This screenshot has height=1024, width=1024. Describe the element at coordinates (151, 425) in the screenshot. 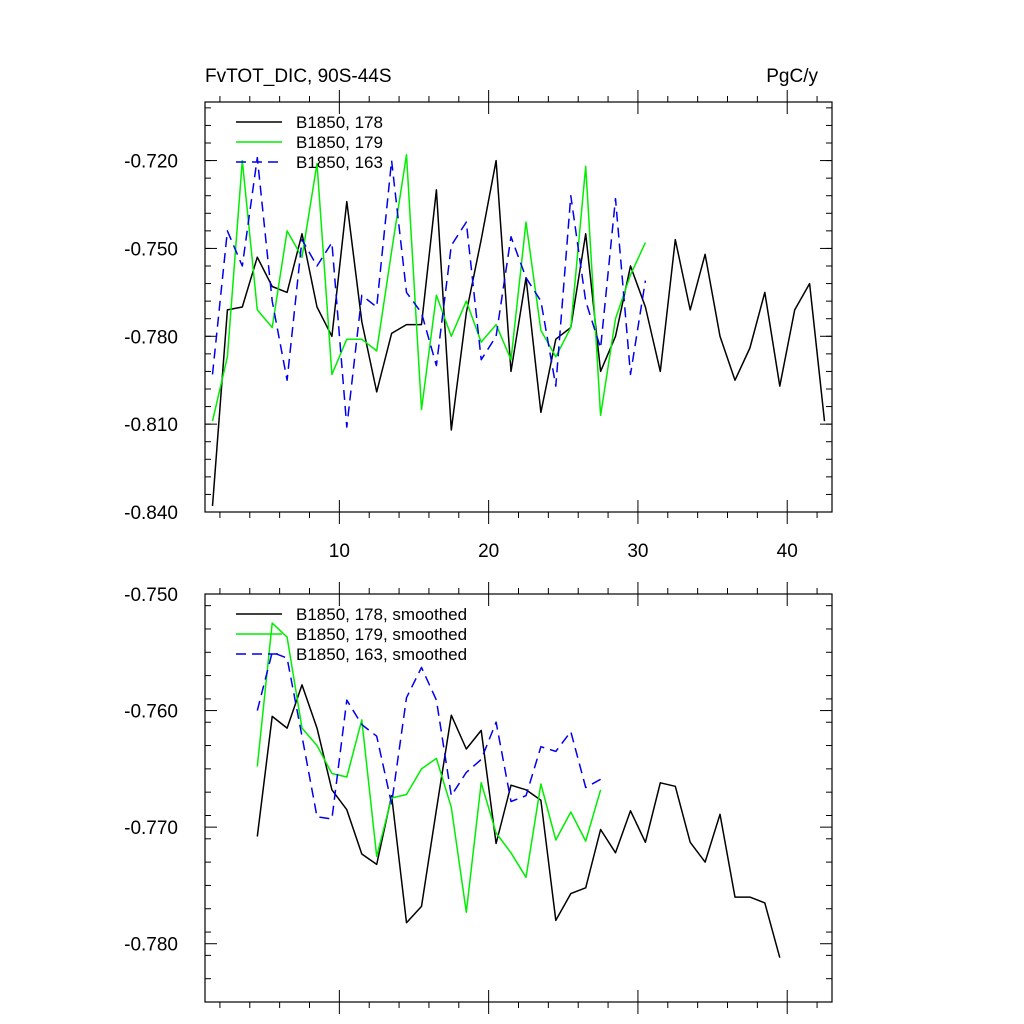

I see `y-tick-label: -0.810` at that location.